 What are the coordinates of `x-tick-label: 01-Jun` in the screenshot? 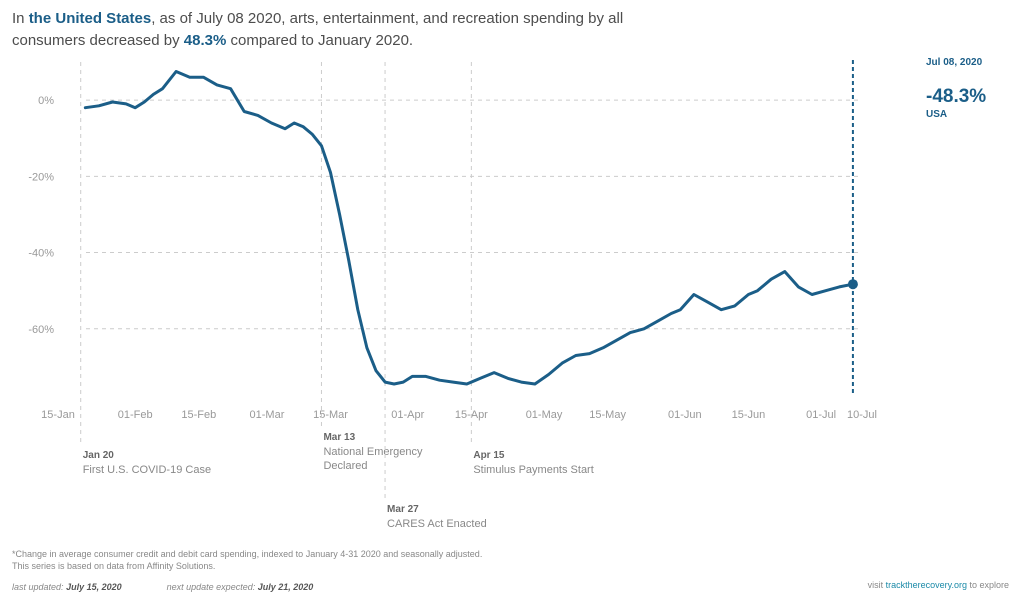 It's located at (685, 415).